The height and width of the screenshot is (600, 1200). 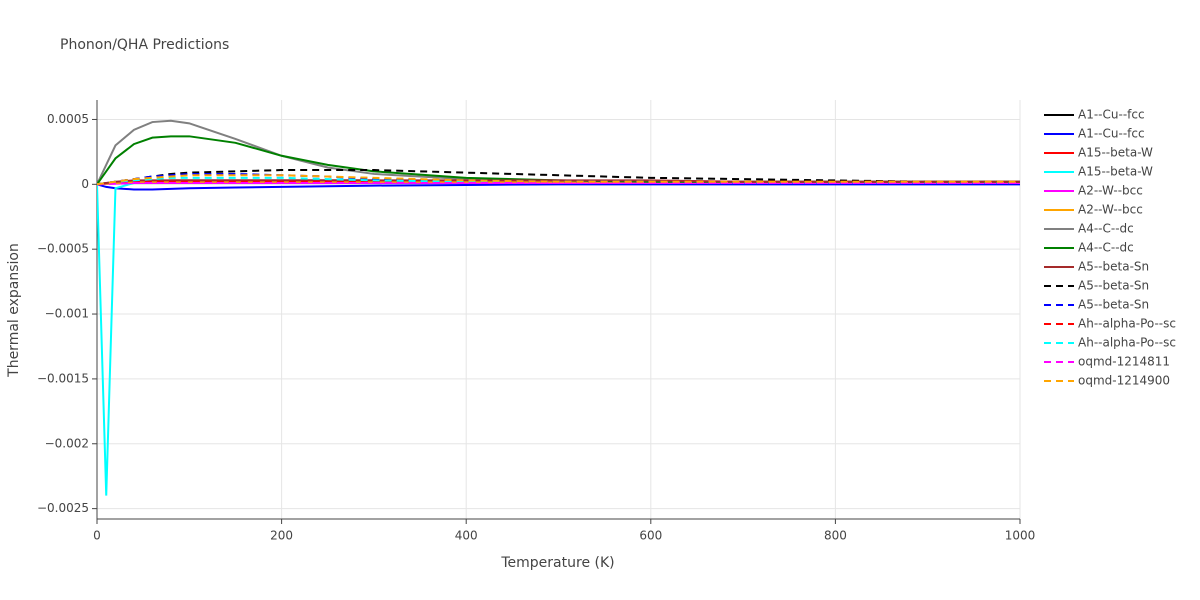 What do you see at coordinates (557, 563) in the screenshot?
I see `x-axis-label: Temperature (K)` at bounding box center [557, 563].